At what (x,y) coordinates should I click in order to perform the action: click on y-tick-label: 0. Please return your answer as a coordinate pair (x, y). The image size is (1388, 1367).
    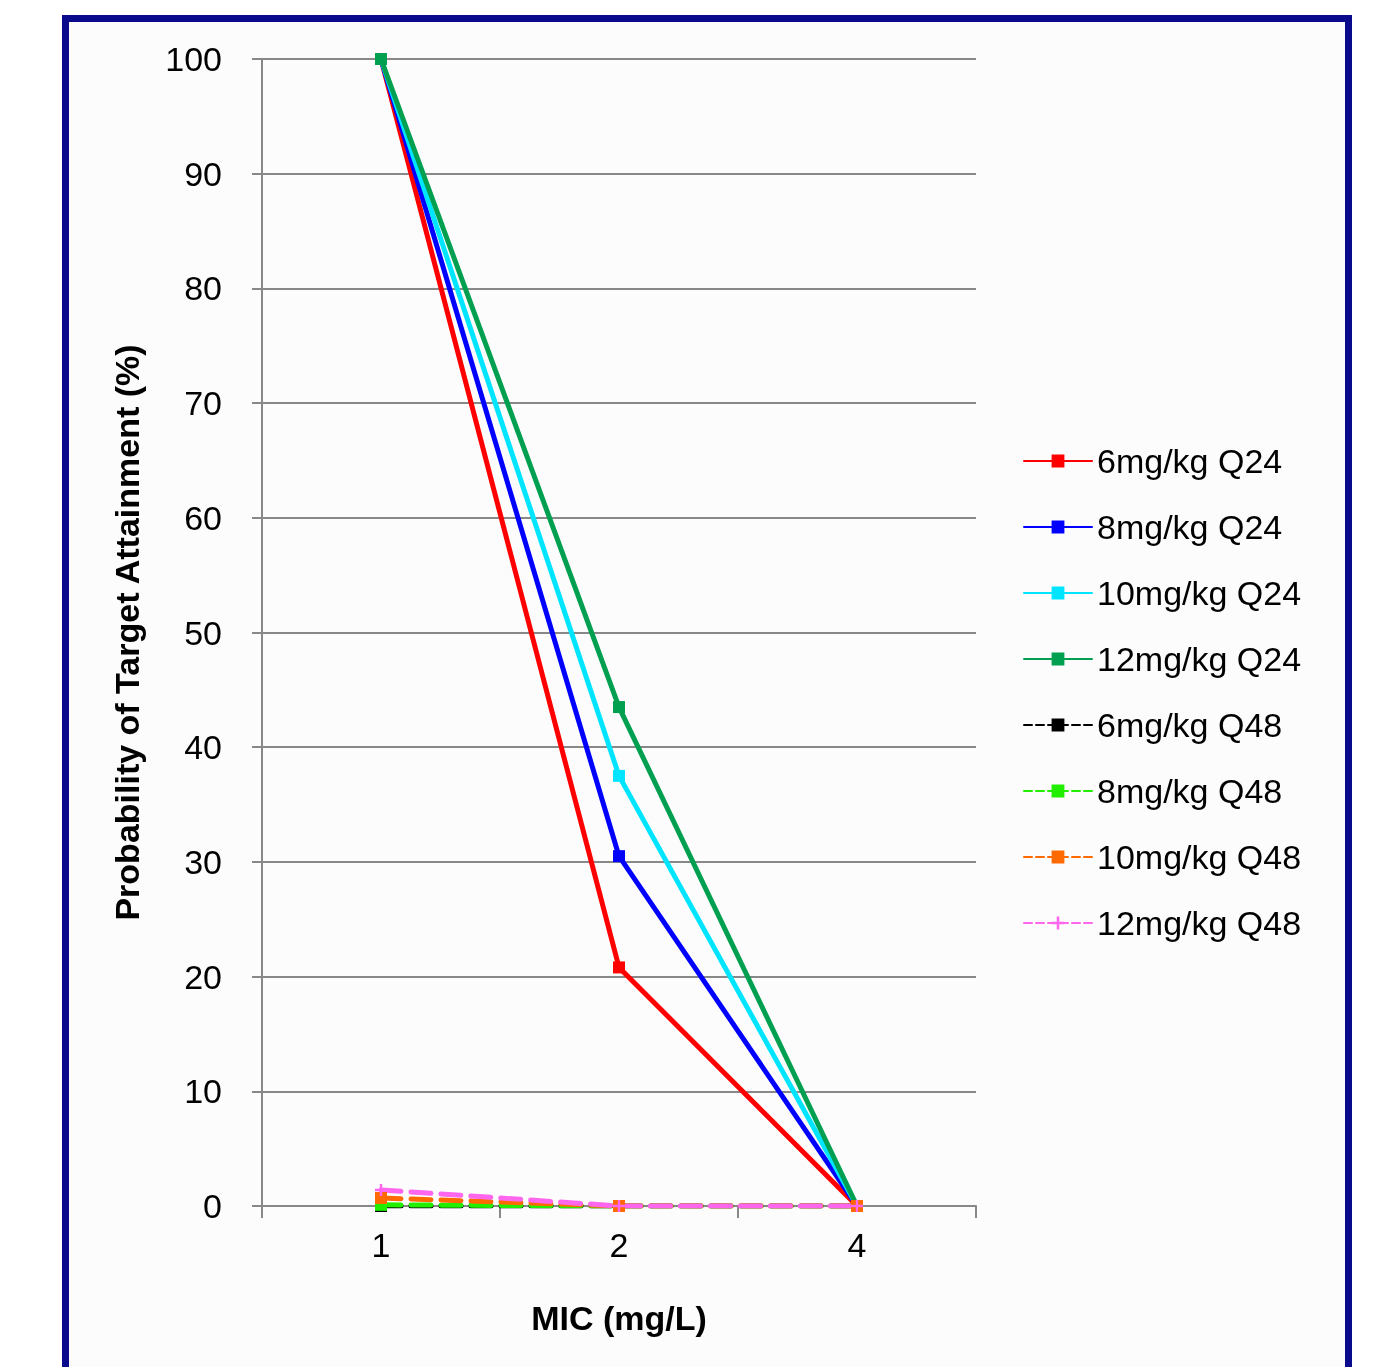
    Looking at the image, I should click on (212, 1206).